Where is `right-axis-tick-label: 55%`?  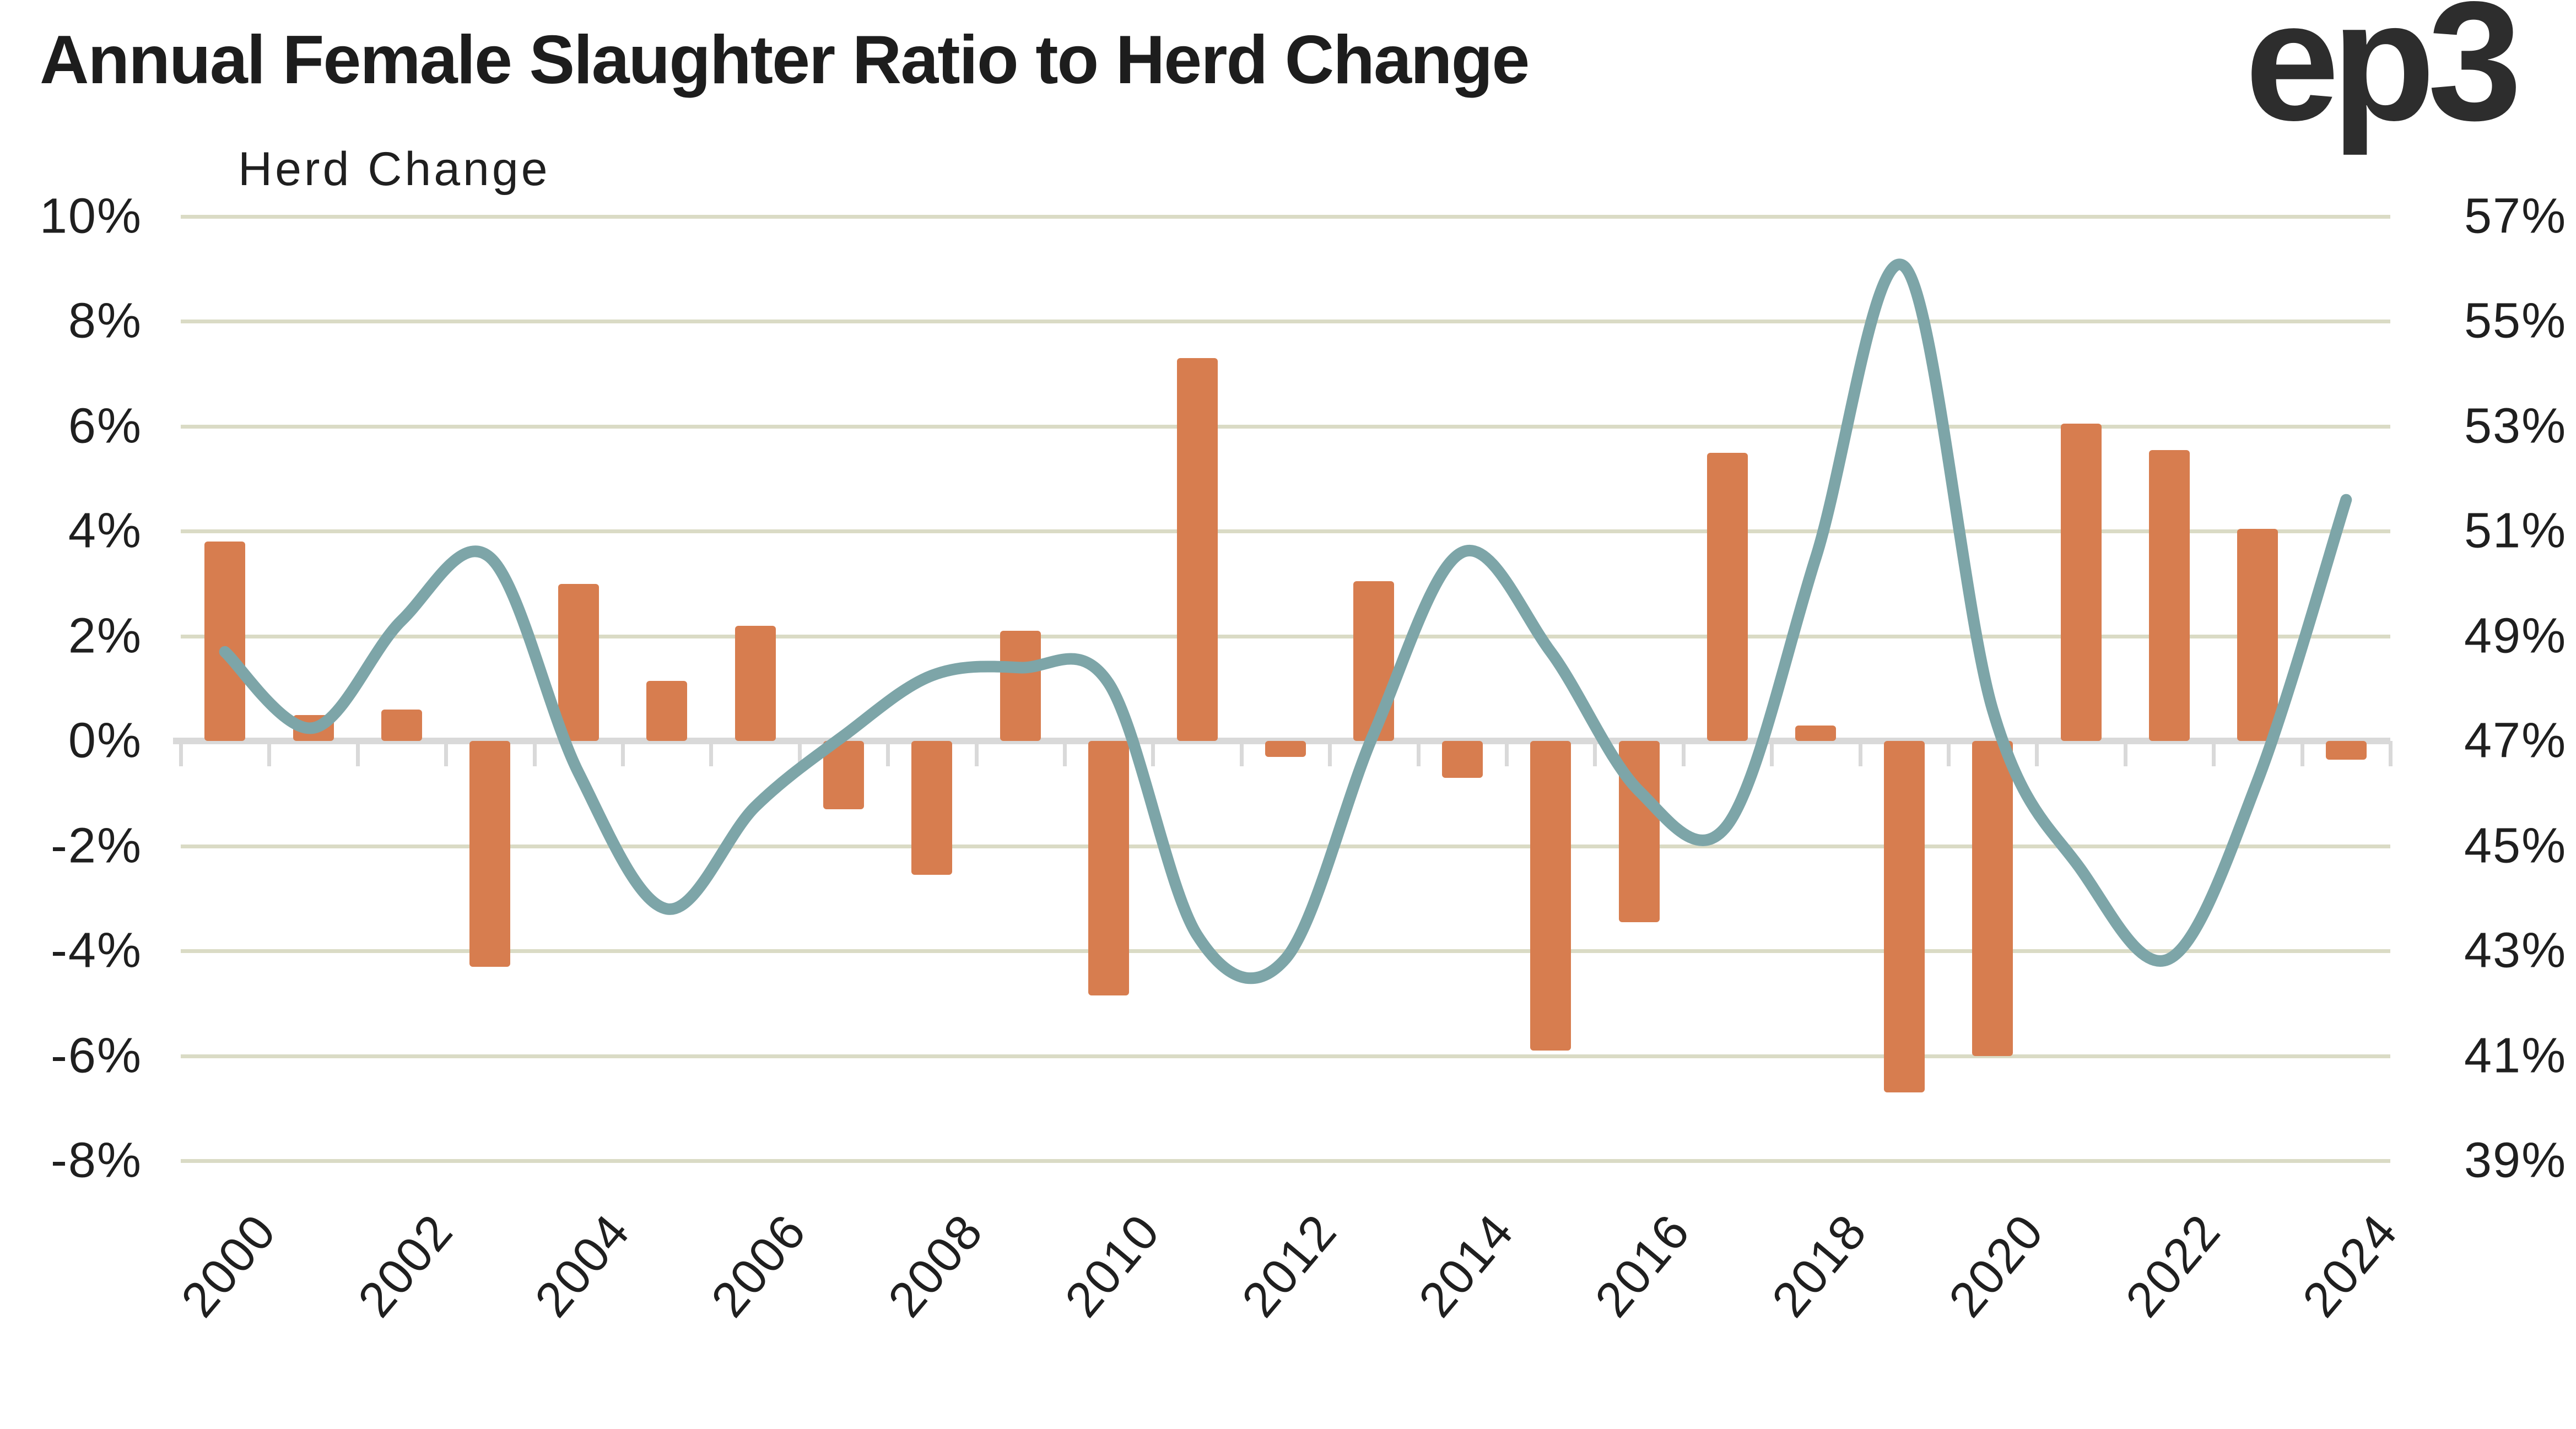 right-axis-tick-label: 55% is located at coordinates (2515, 321).